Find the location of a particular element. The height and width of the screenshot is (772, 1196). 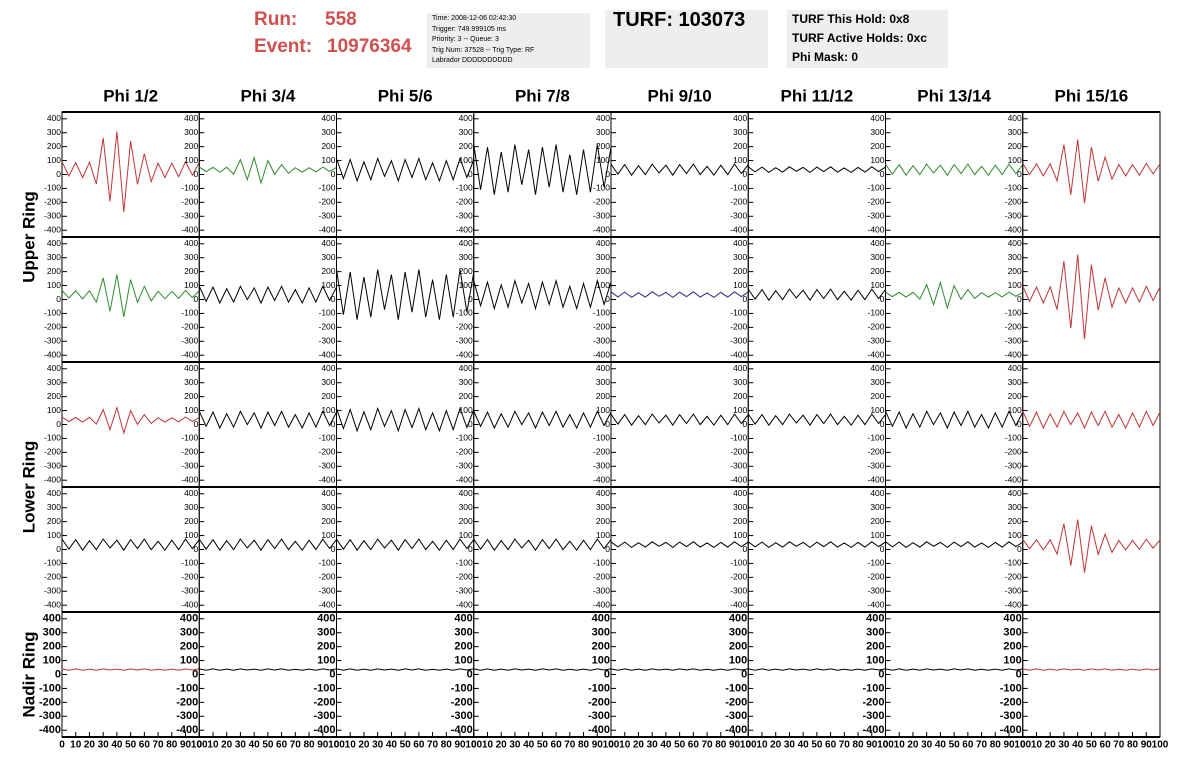

x-tick-label: 0 is located at coordinates (748, 745).